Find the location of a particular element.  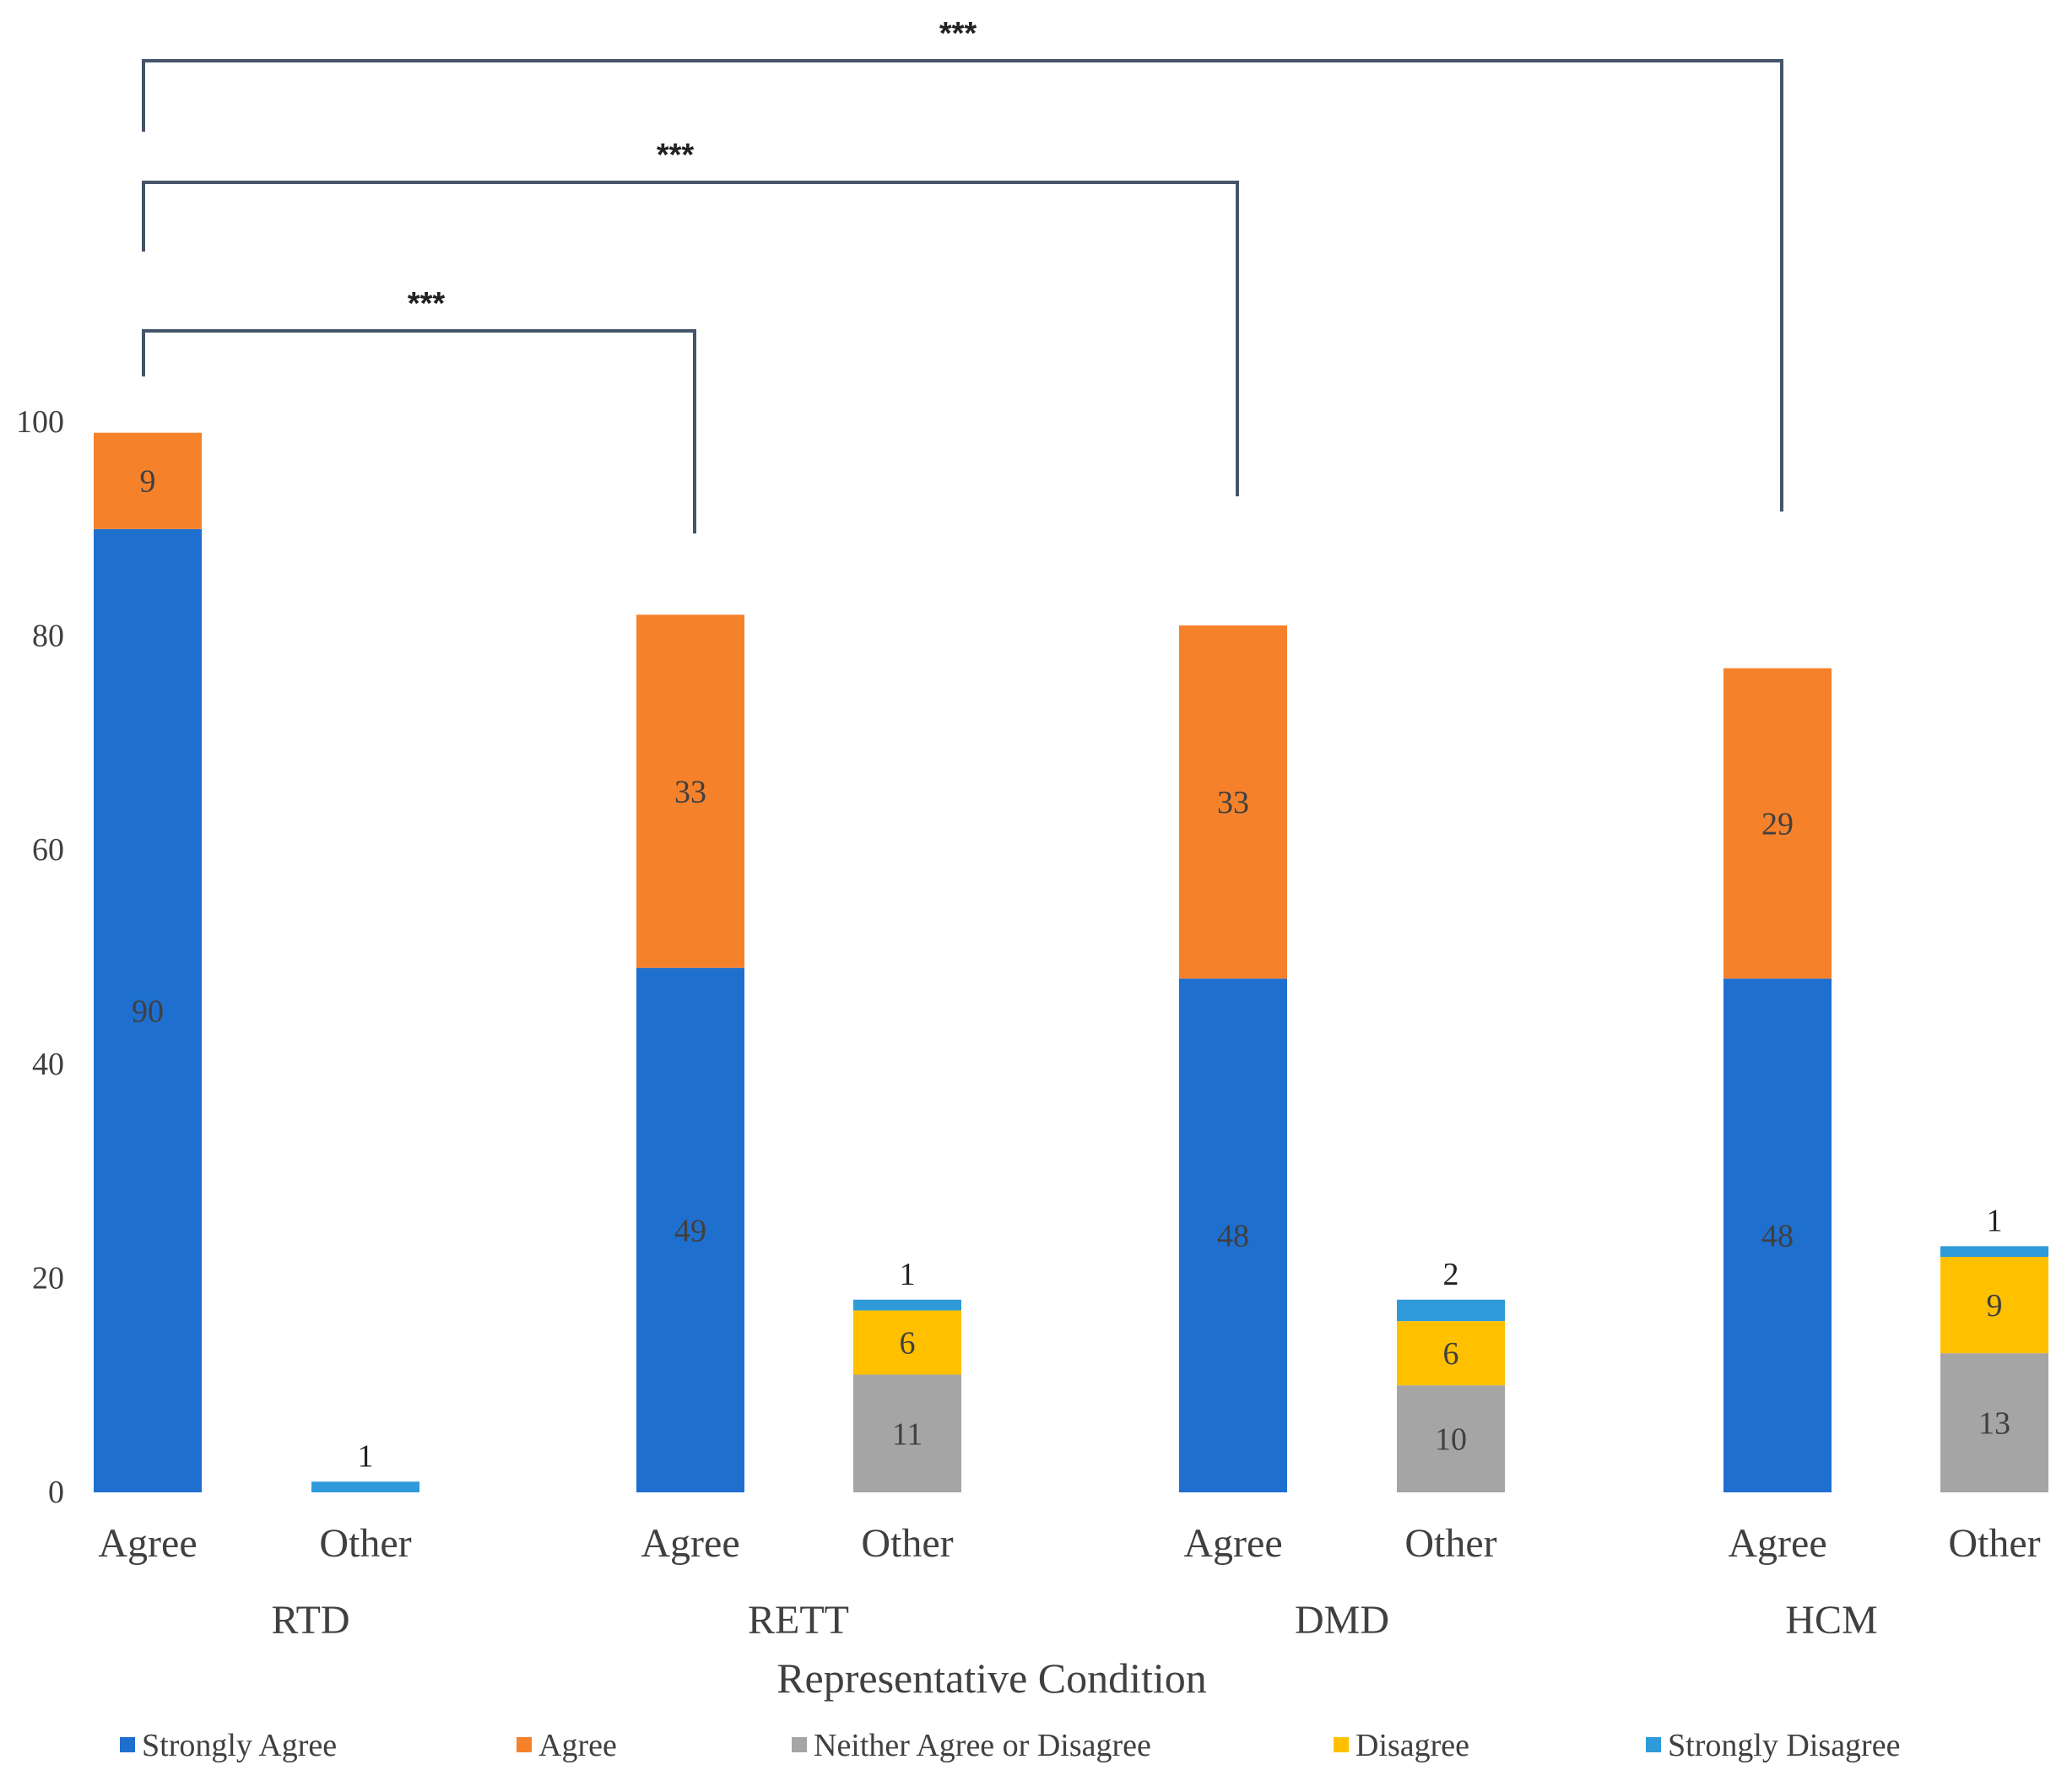

x-tick-other-2: Other is located at coordinates (365, 1543).